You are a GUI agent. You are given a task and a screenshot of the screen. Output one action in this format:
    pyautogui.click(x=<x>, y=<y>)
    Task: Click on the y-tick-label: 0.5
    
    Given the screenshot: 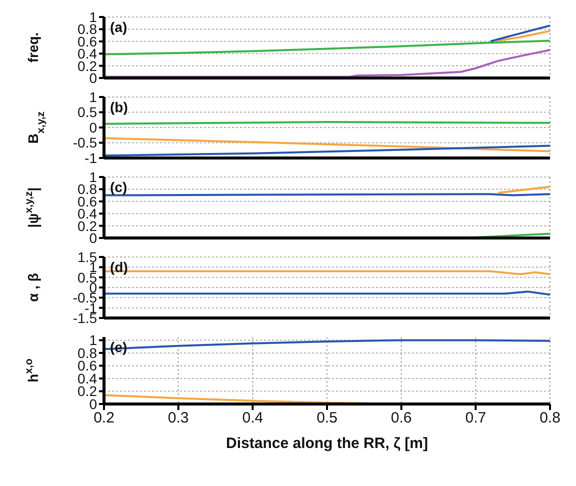 What is the action you would take?
    pyautogui.click(x=88, y=112)
    